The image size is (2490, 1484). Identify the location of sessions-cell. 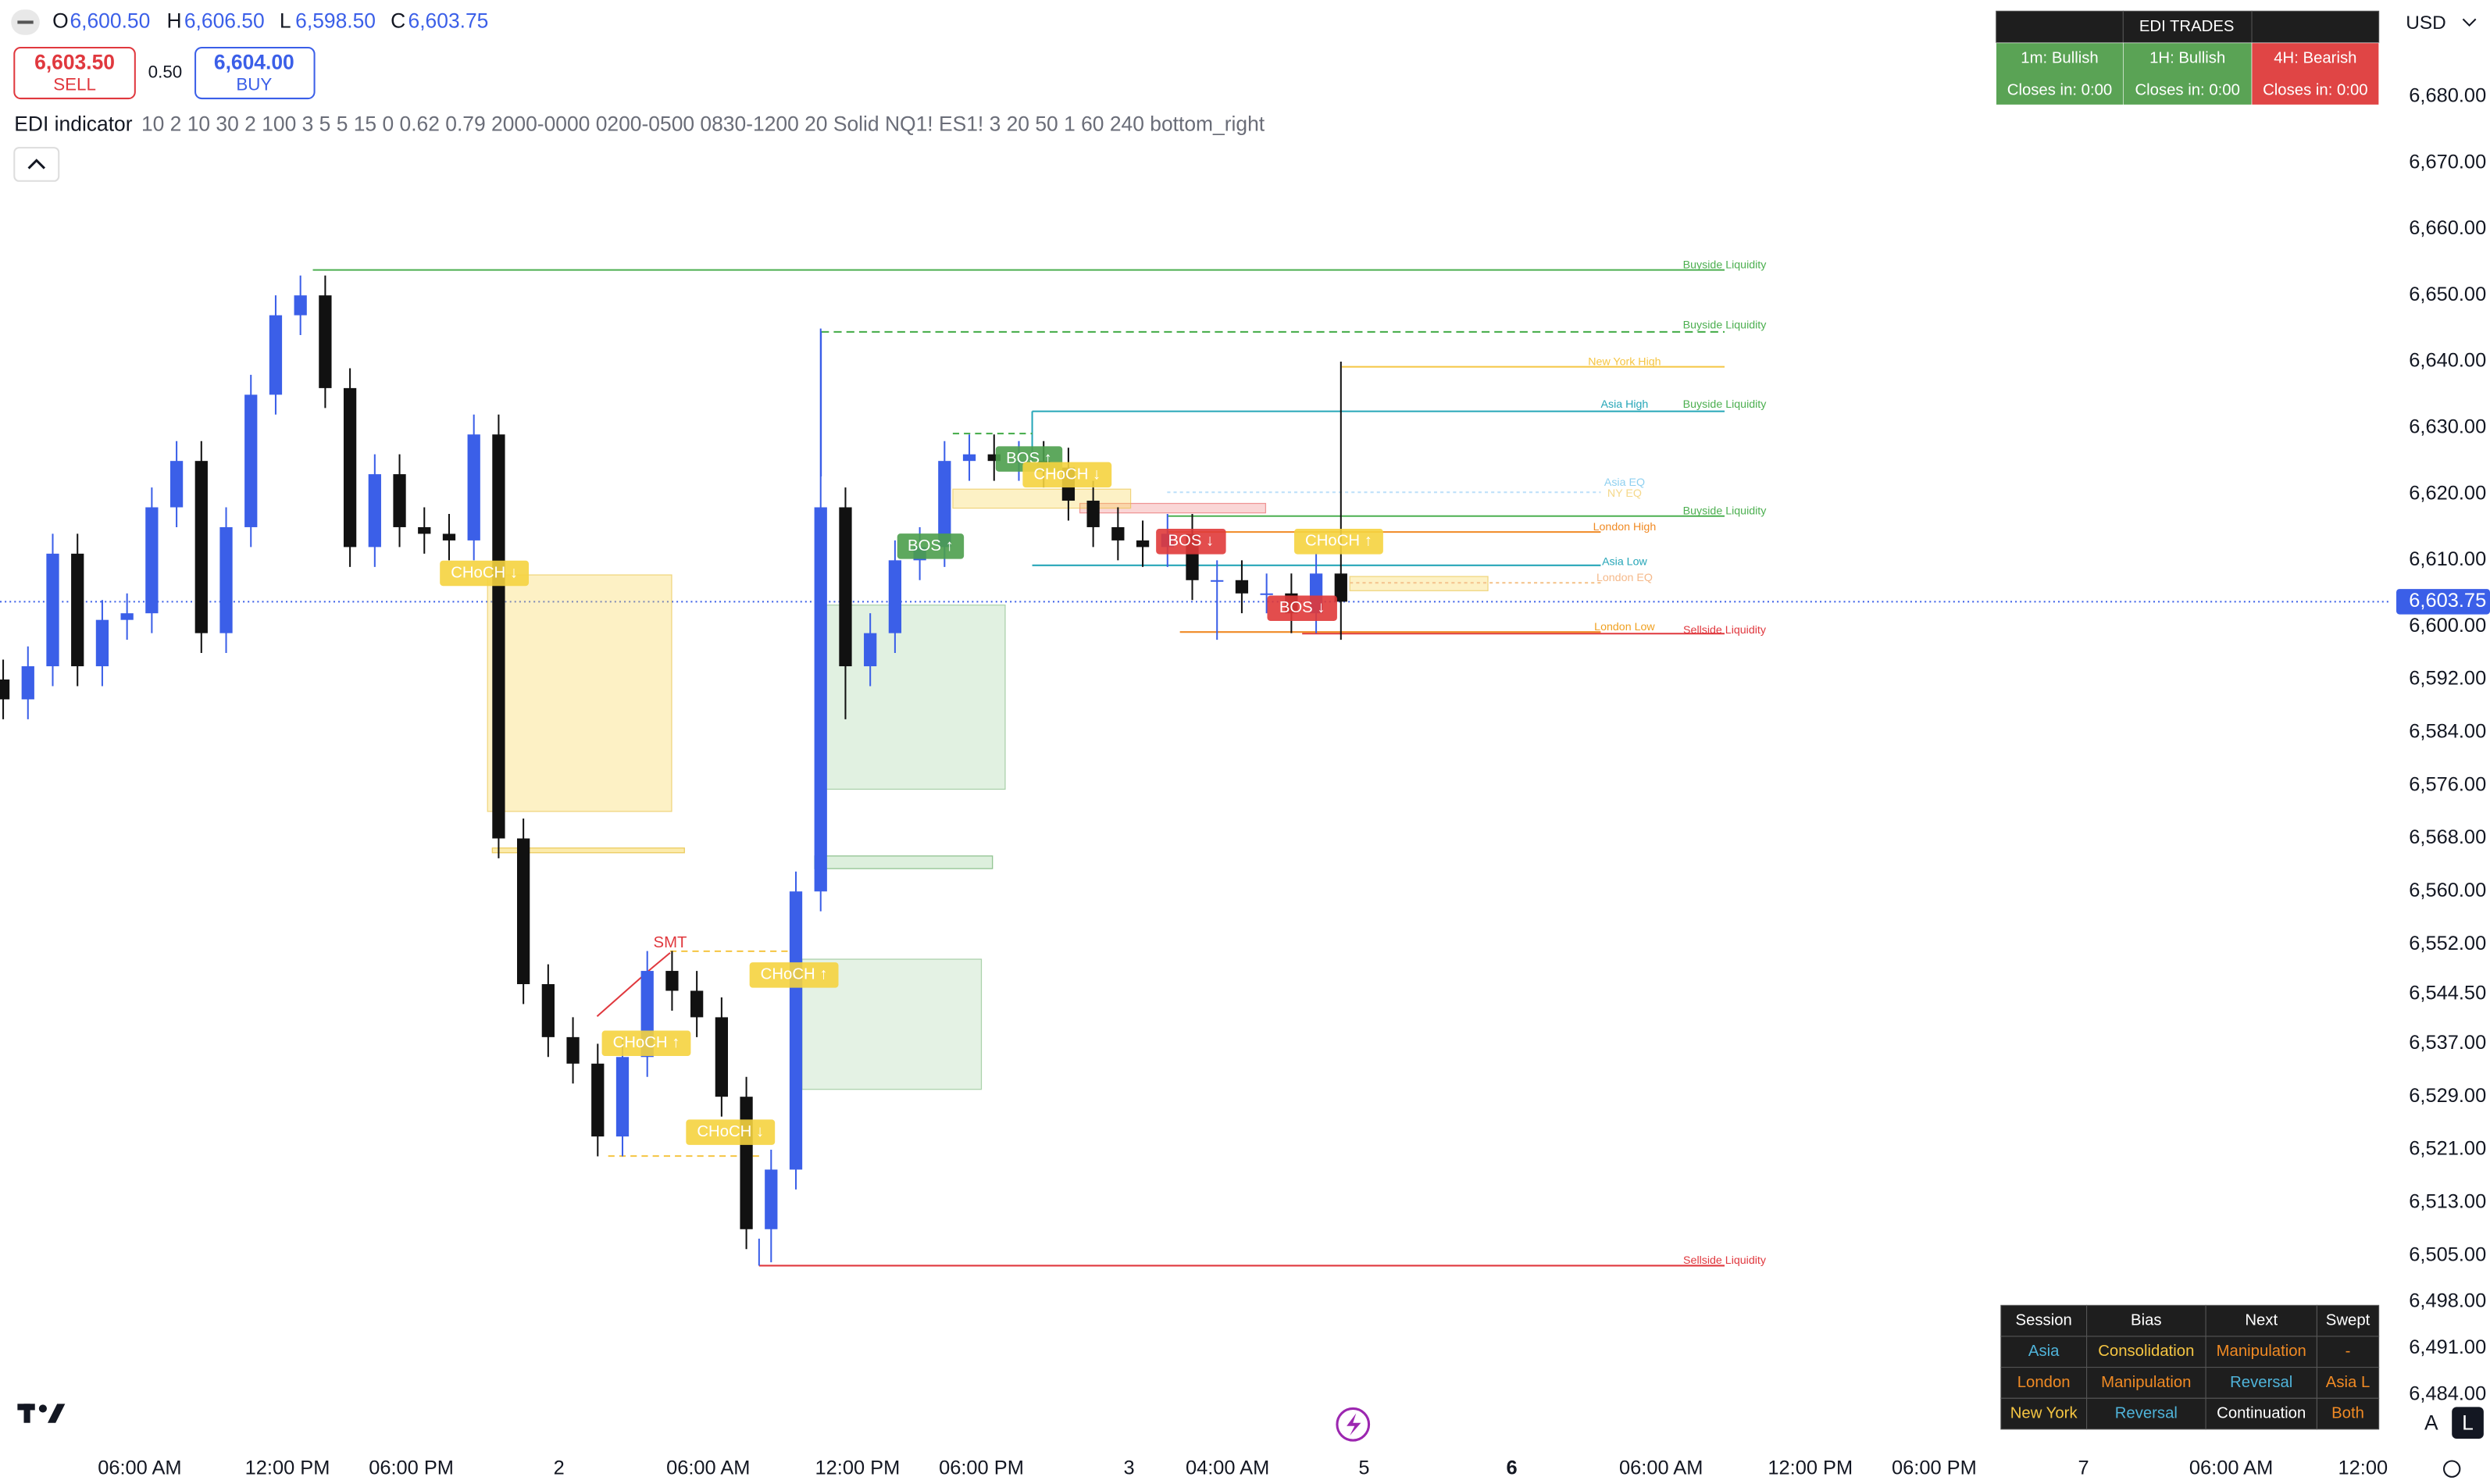
(2348, 1413).